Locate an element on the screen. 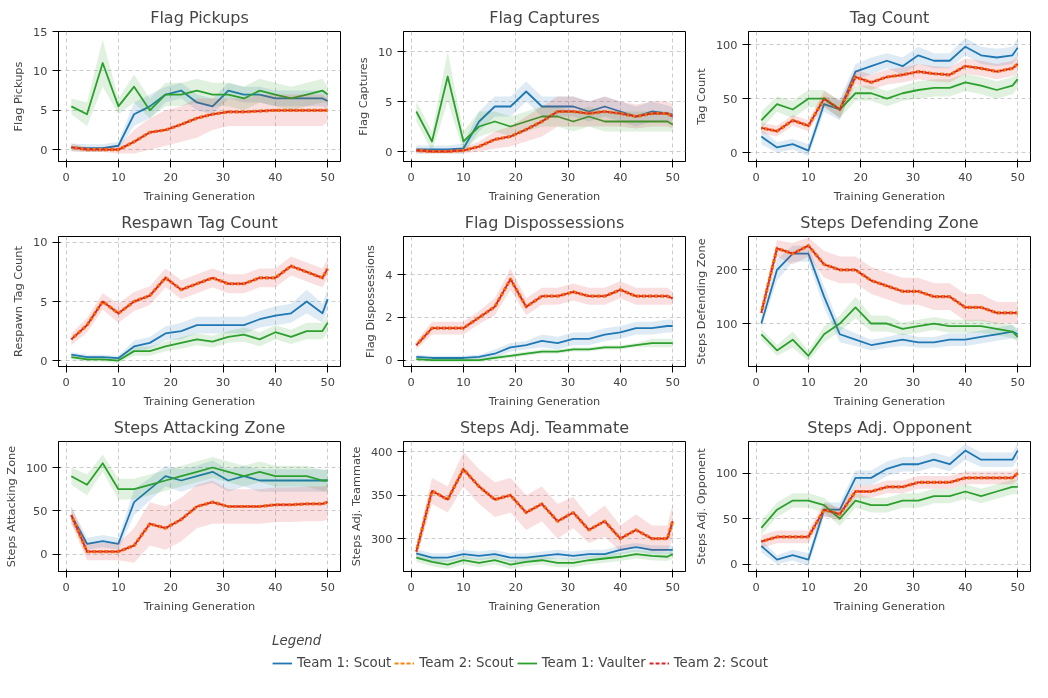 Image resolution: width=1048 pixels, height=698 pixels. chart-title: Steps Attacking Zone is located at coordinates (199, 427).